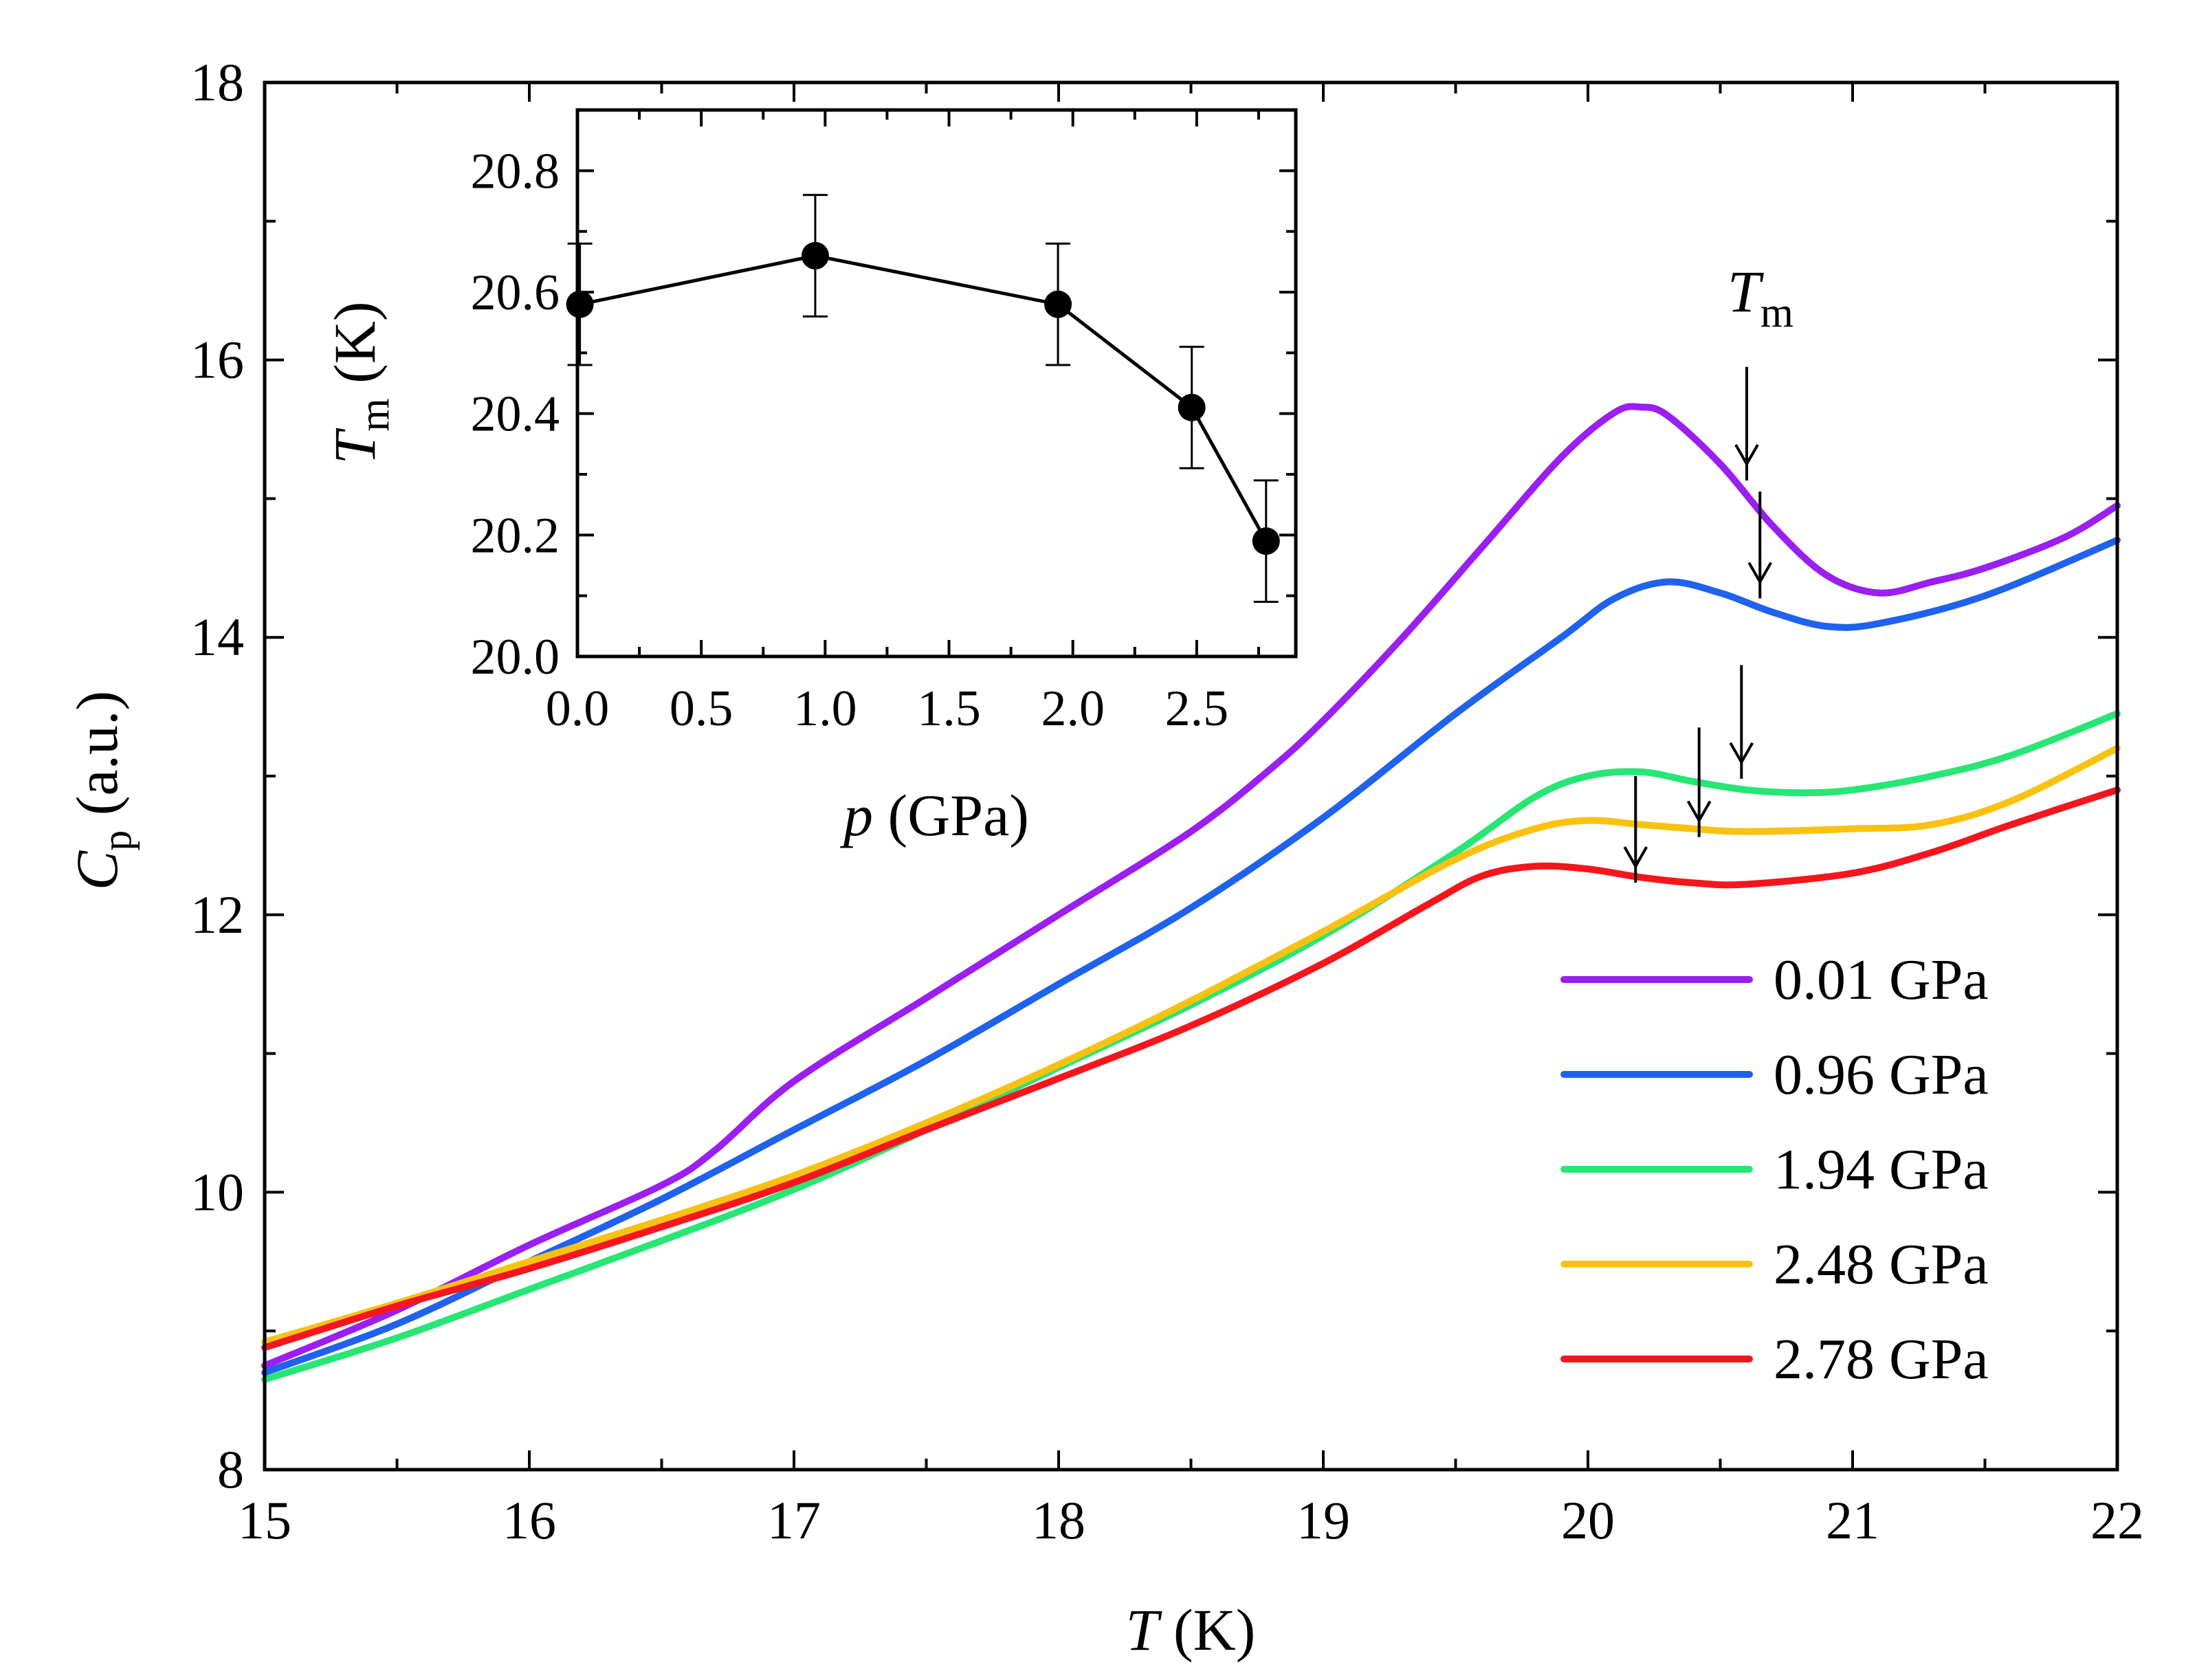 This screenshot has height=1680, width=2186. What do you see at coordinates (230, 1469) in the screenshot?
I see `y-tick-label: 8` at bounding box center [230, 1469].